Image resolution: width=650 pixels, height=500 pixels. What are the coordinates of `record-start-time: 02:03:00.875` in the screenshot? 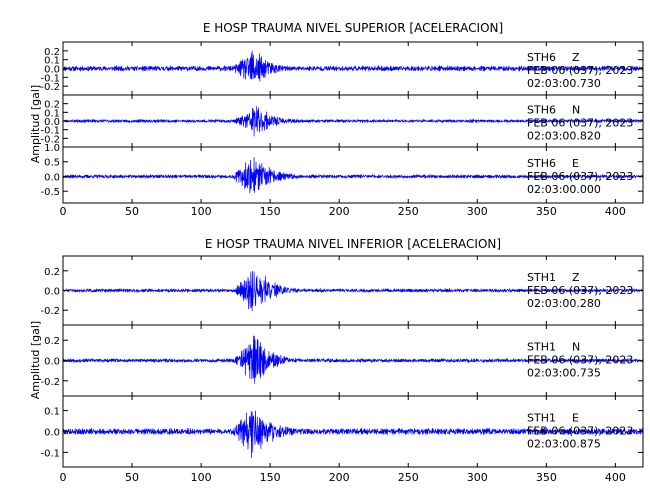 It's located at (564, 444).